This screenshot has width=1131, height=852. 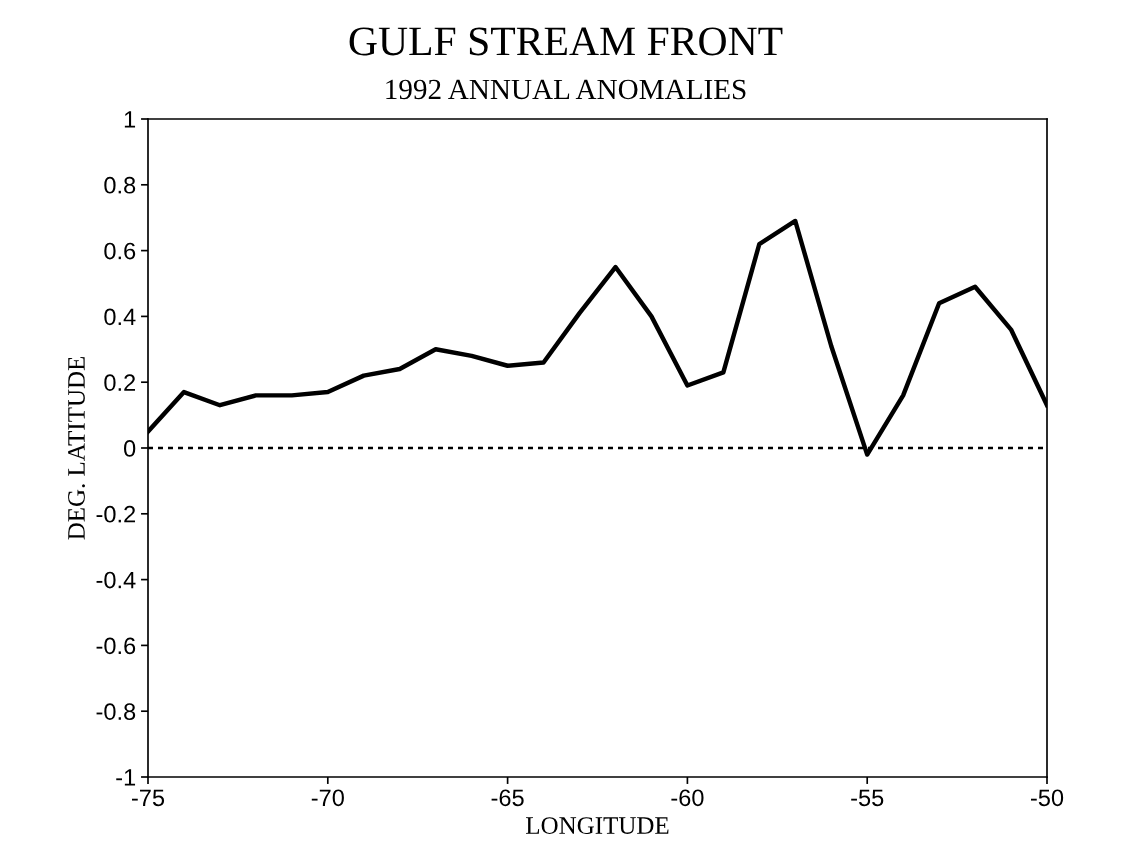 I want to click on y-tick-label: 0.2, so click(x=120, y=382).